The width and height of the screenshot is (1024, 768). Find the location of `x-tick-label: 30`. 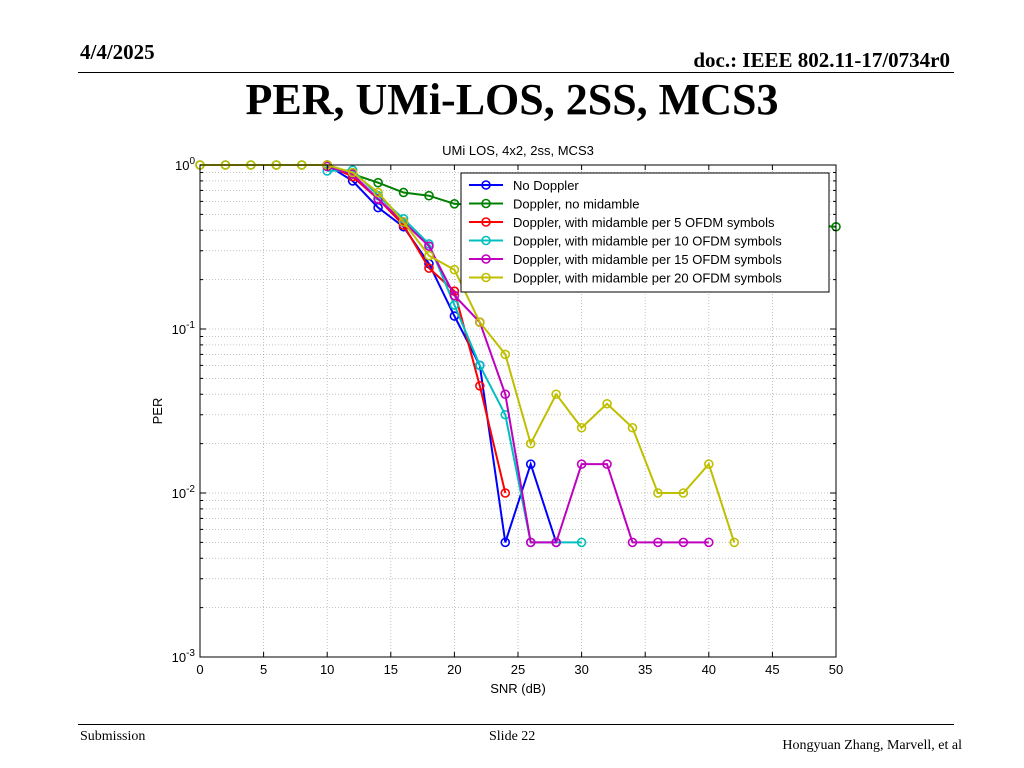

x-tick-label: 30 is located at coordinates (581, 669).